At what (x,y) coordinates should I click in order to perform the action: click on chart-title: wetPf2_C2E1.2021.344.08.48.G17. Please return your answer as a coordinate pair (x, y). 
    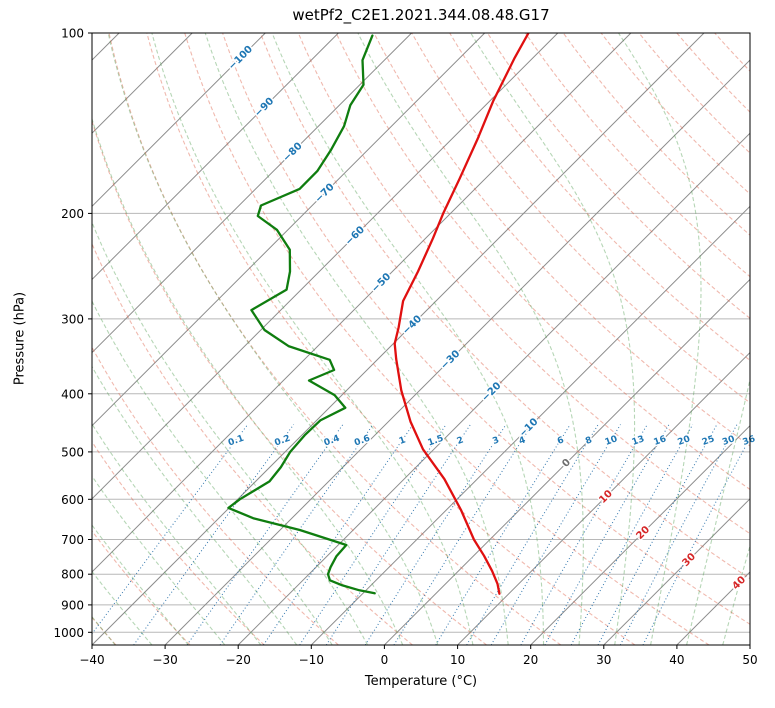
    Looking at the image, I should click on (421, 15).